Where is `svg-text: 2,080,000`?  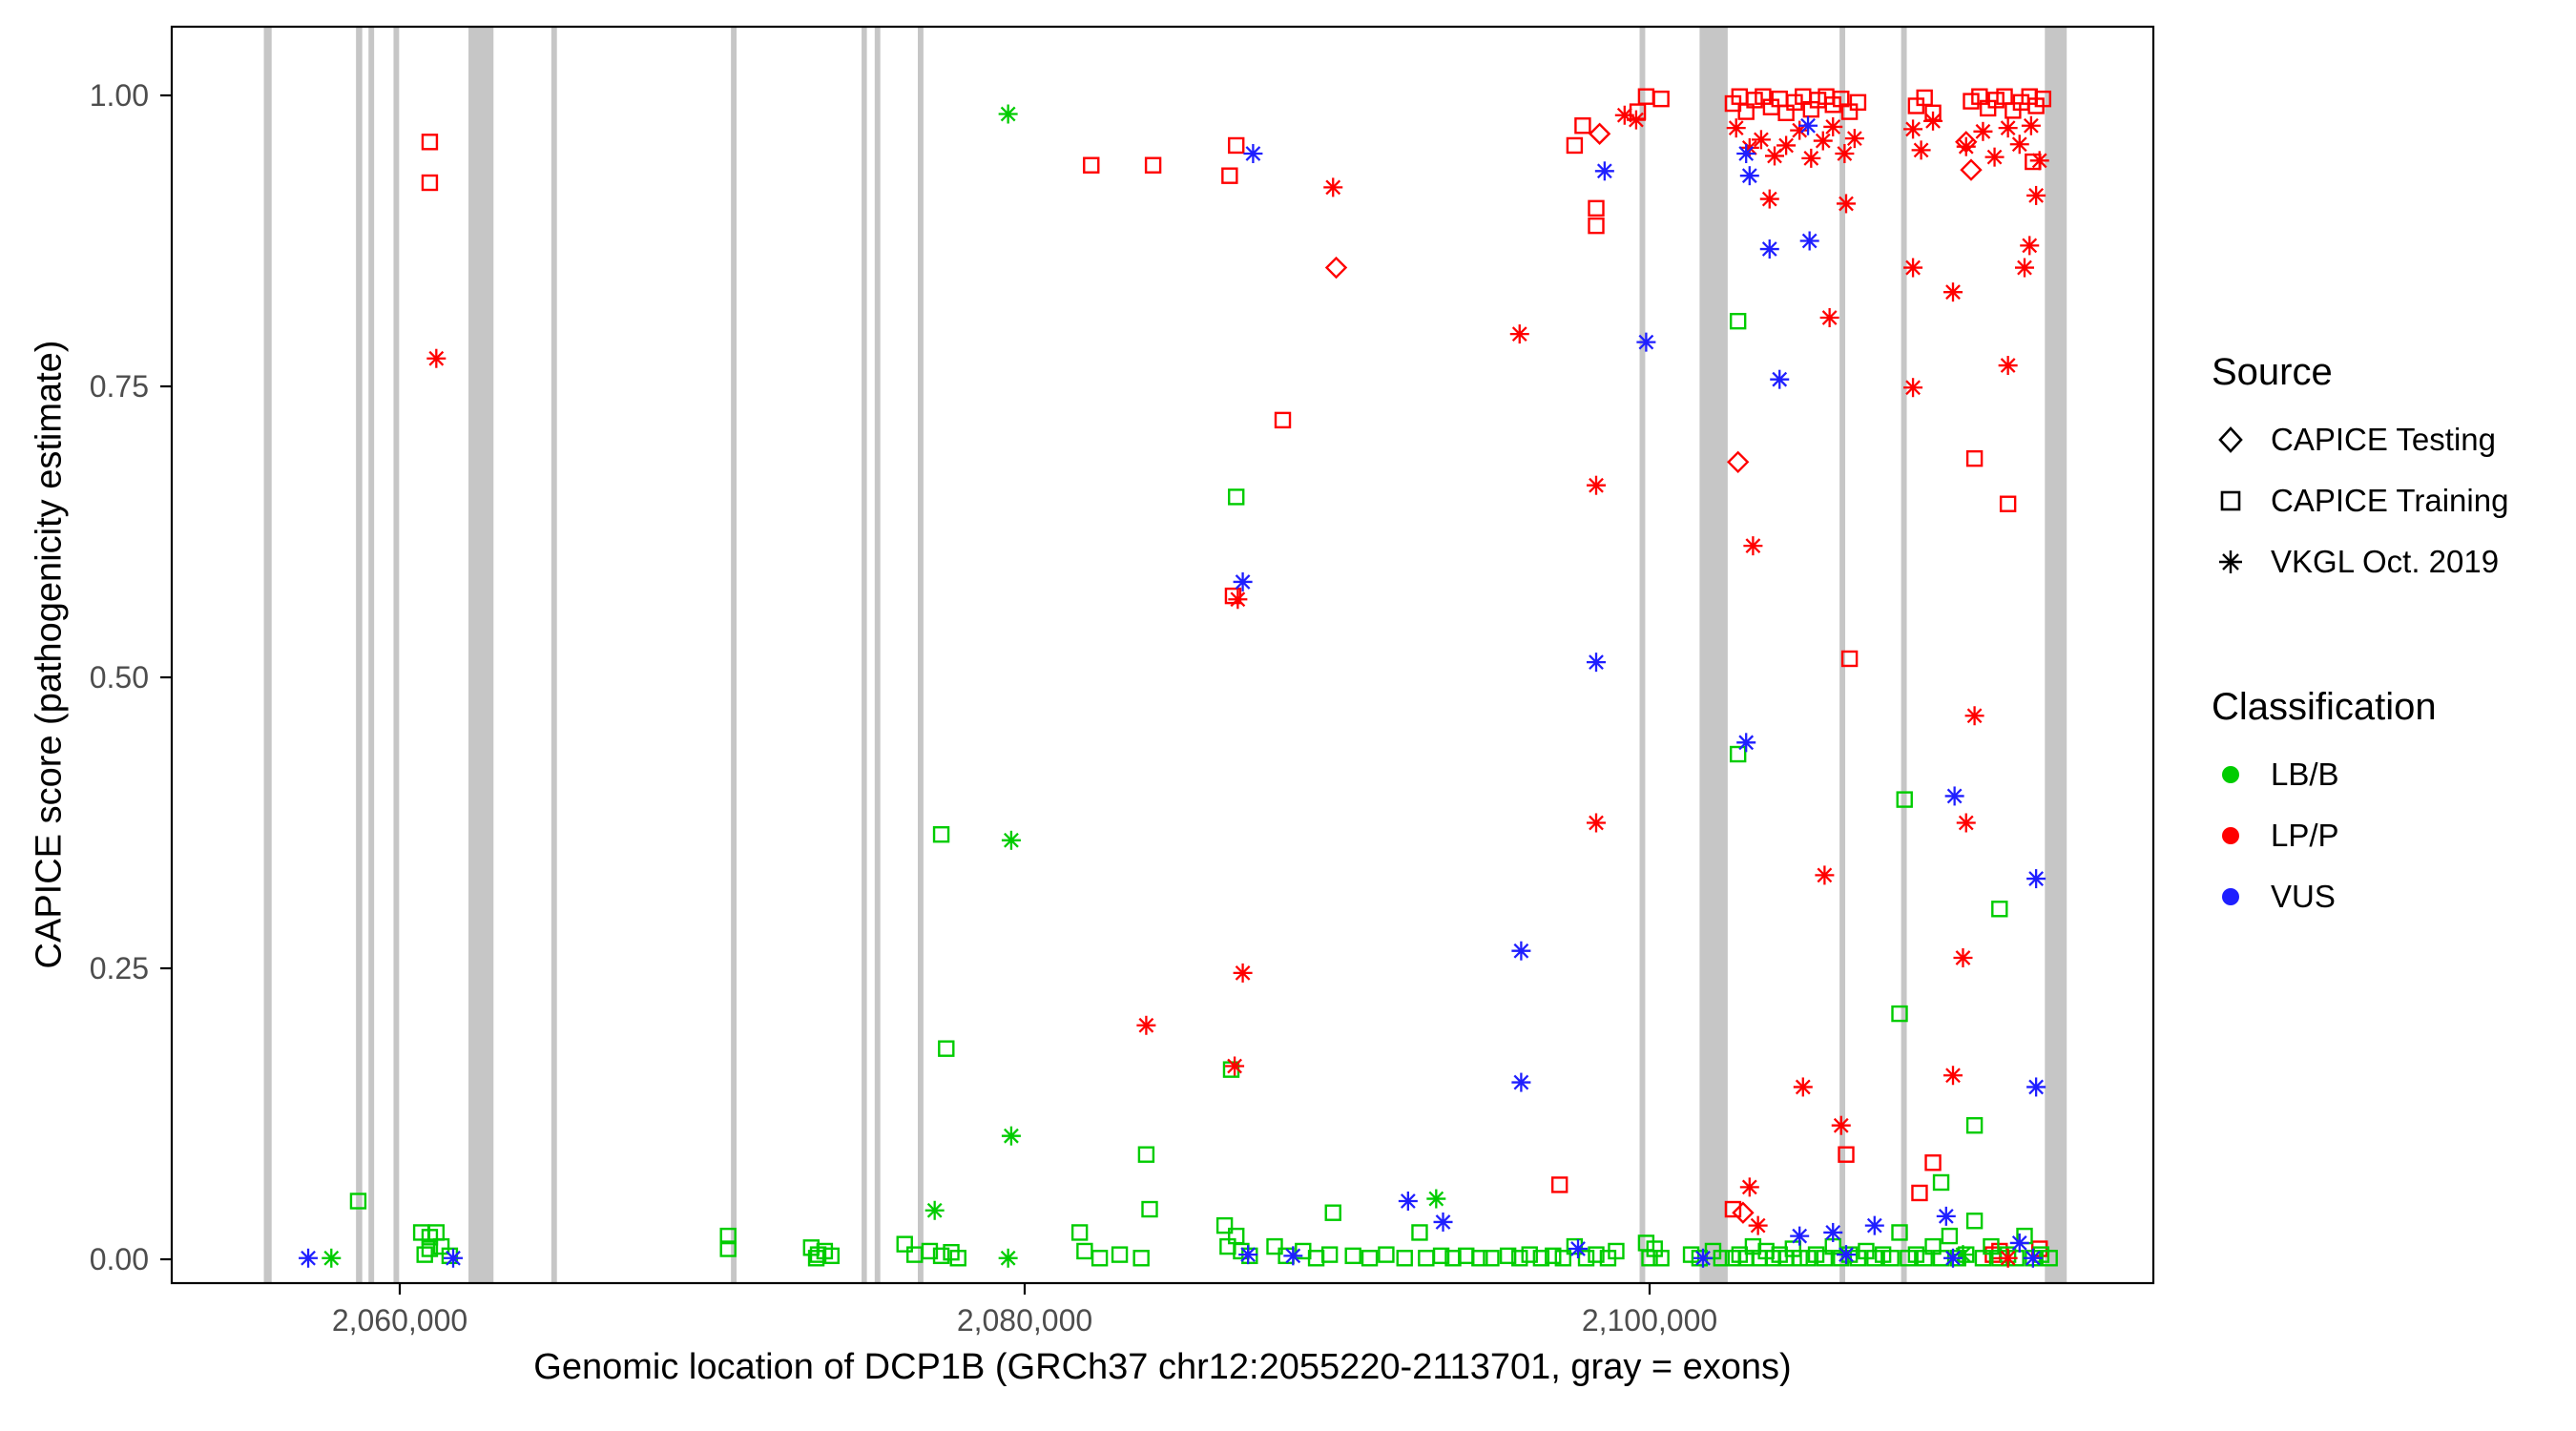 svg-text: 2,080,000 is located at coordinates (1024, 1320).